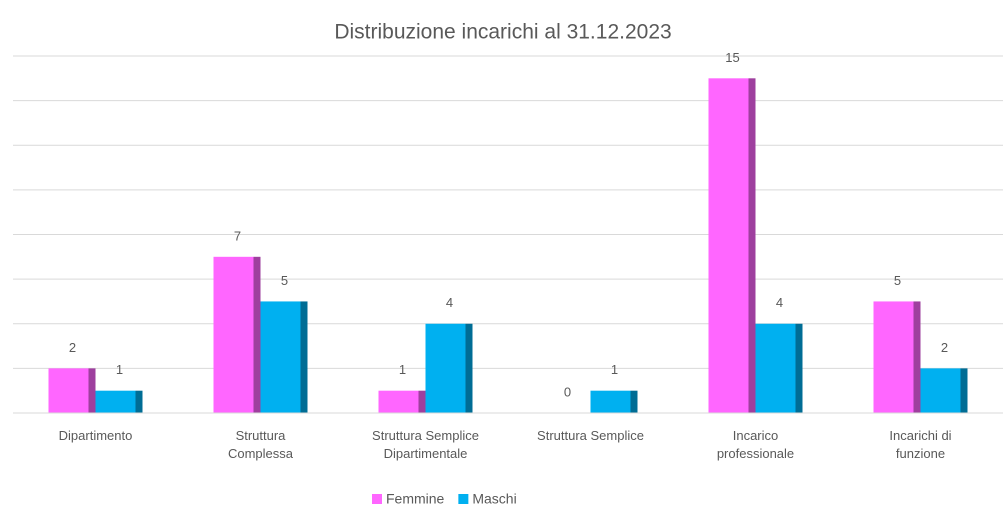 The image size is (1006, 510). What do you see at coordinates (920, 444) in the screenshot?
I see `x-tick-label: Incarichi di funzione` at bounding box center [920, 444].